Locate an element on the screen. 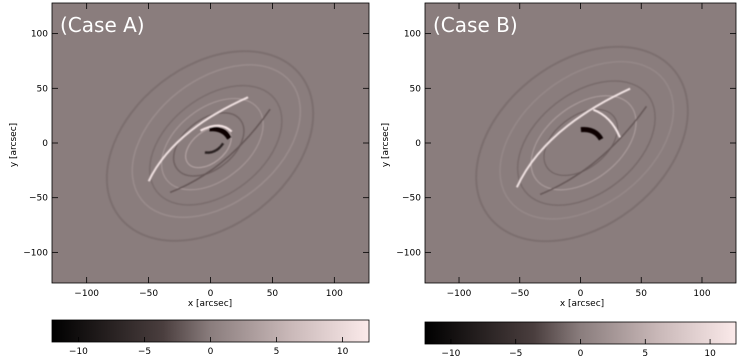  x-tick-label-a: 0 is located at coordinates (211, 294).